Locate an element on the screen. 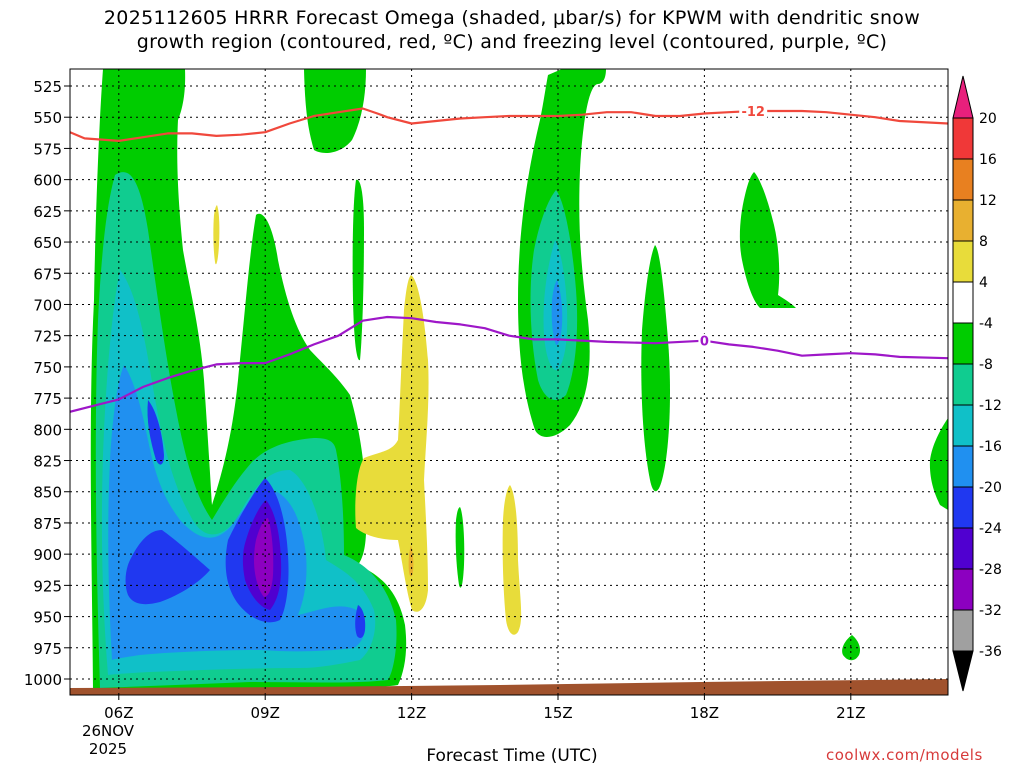  colorbar-label-1: 16 is located at coordinates (988, 160).